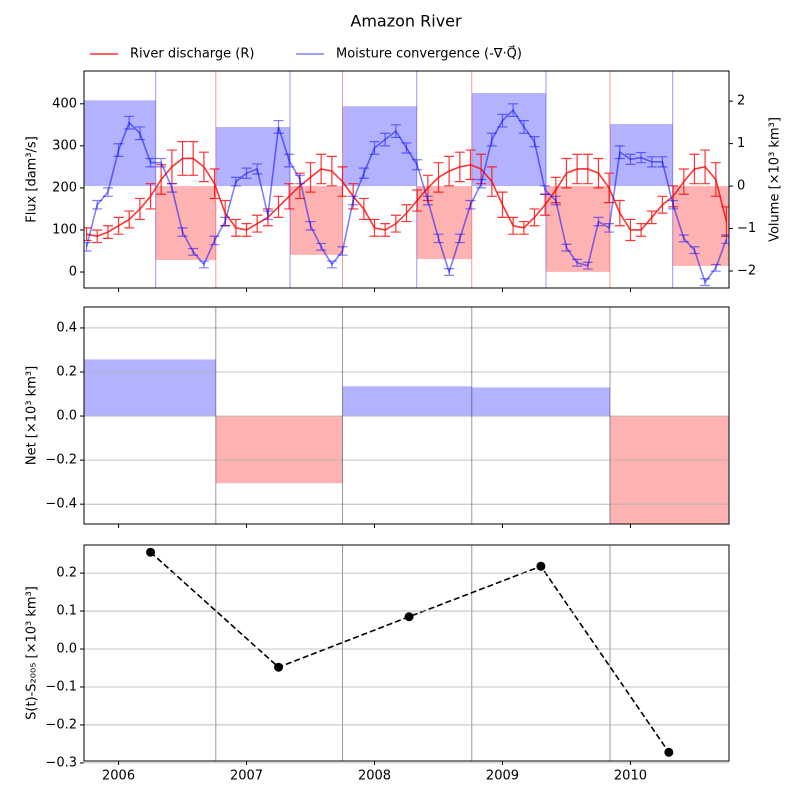  What do you see at coordinates (502, 776) in the screenshot?
I see `x-tick-label: 2009` at bounding box center [502, 776].